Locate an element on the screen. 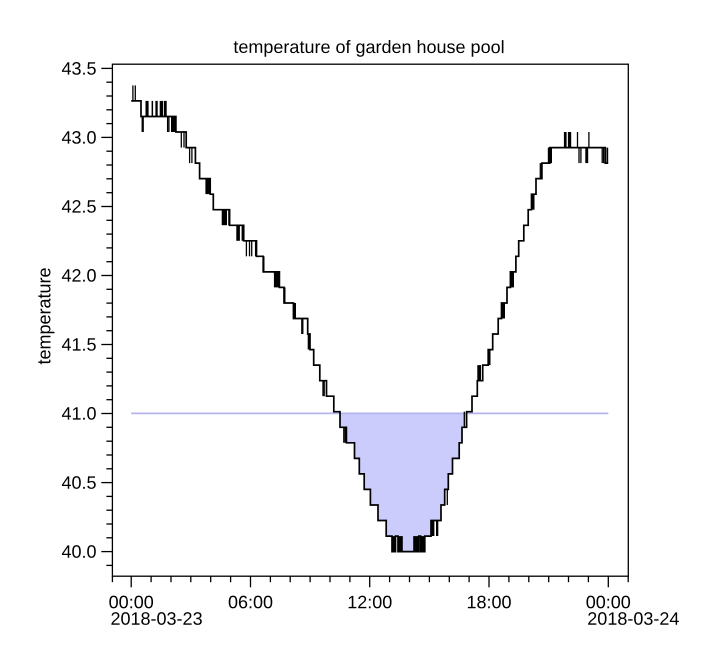  svg-text: 2018-03-23 is located at coordinates (156, 619).